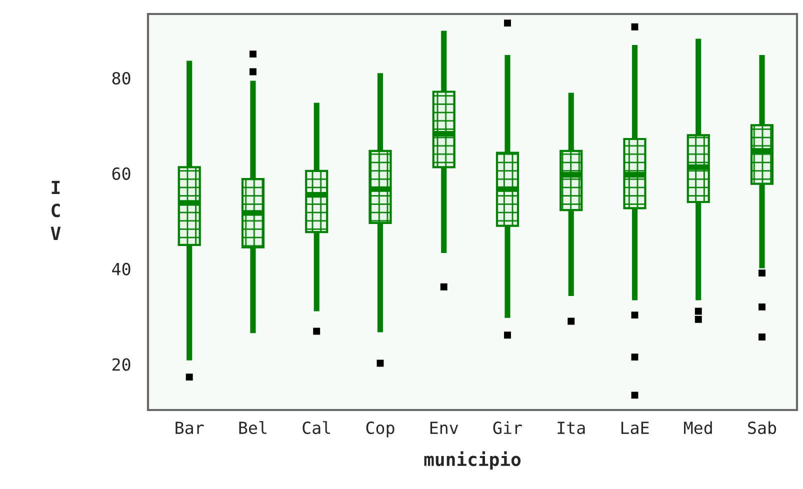  What do you see at coordinates (380, 429) in the screenshot?
I see `x-tick-label: Cop` at bounding box center [380, 429].